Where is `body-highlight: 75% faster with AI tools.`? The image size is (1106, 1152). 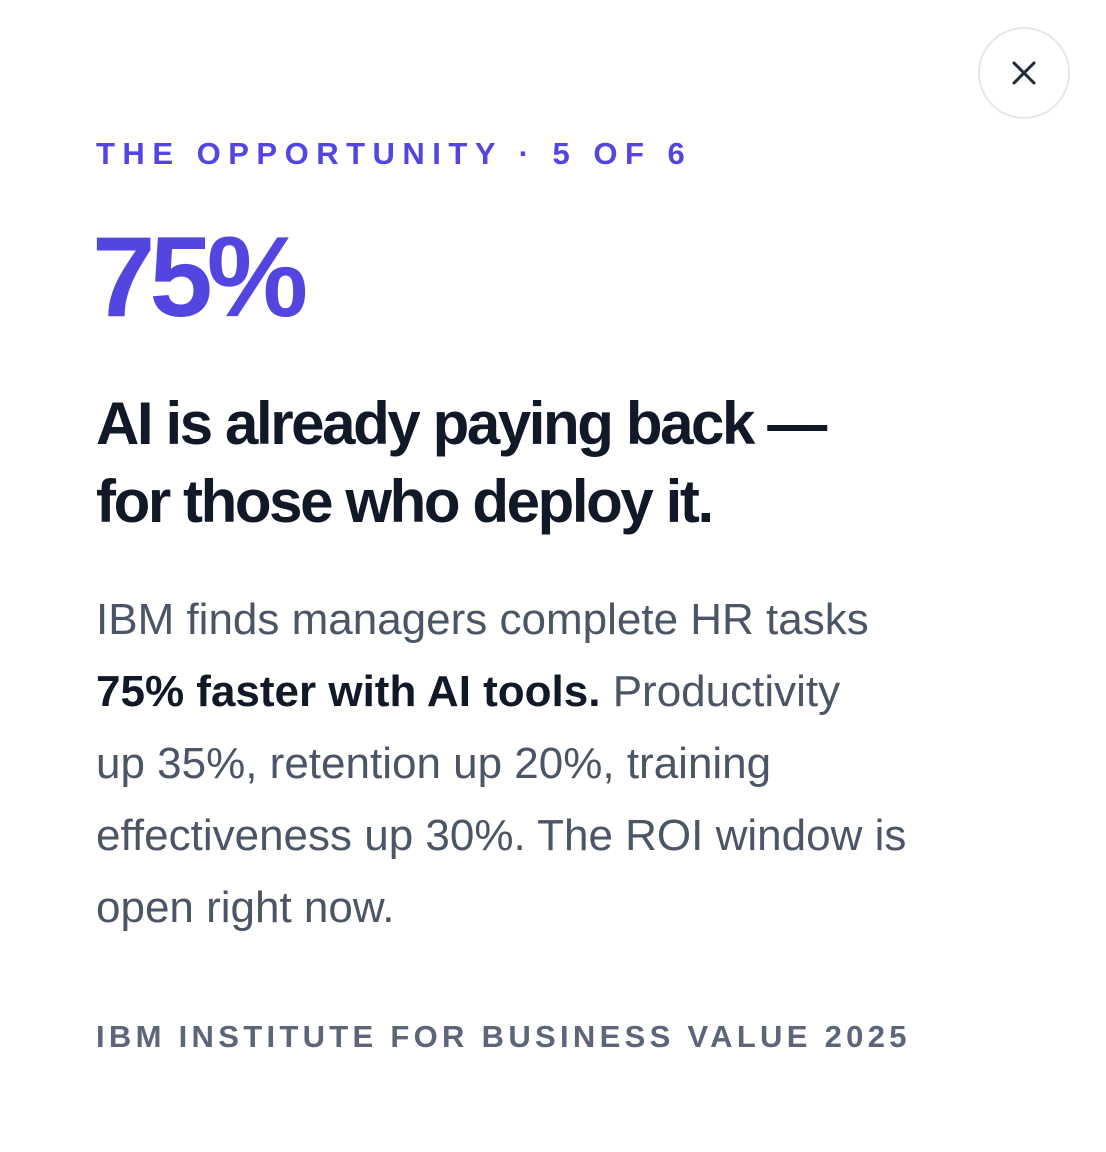 body-highlight: 75% faster with AI tools. is located at coordinates (348, 691).